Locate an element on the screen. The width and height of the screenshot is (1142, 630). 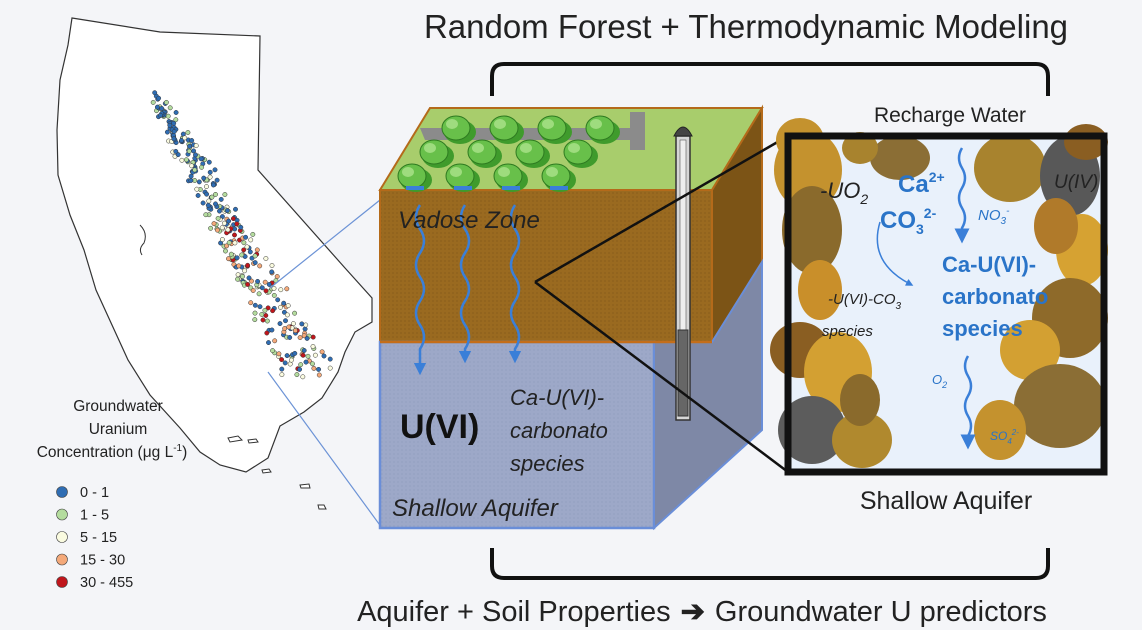
uvi-co3-sub: 3 is located at coordinates (899, 306).